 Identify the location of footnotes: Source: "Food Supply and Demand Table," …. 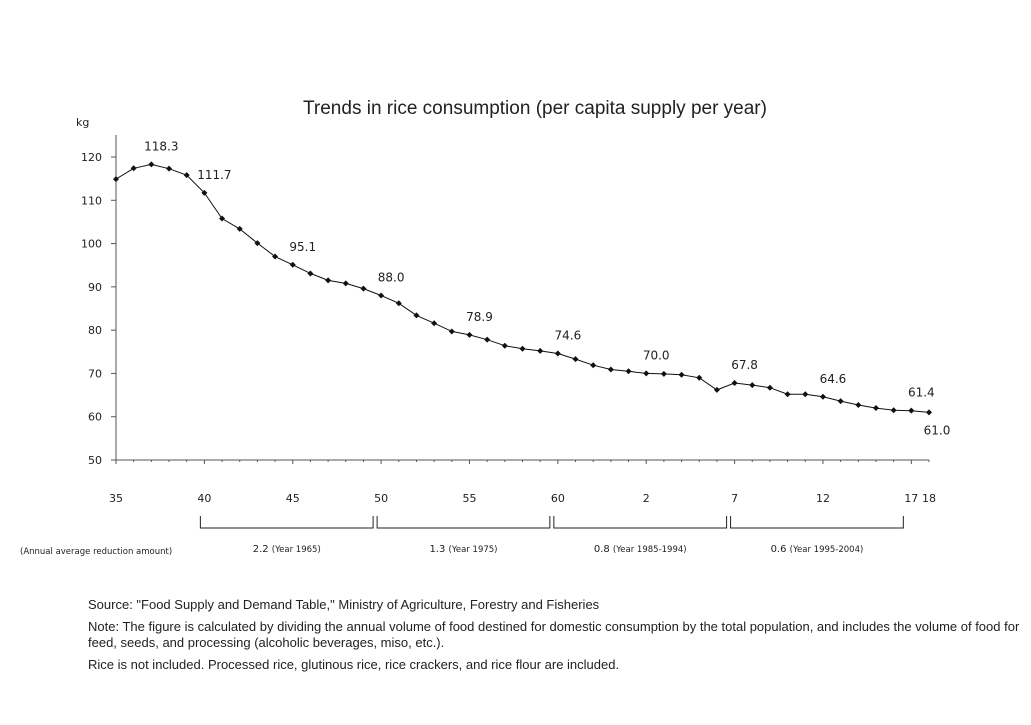
(555, 638).